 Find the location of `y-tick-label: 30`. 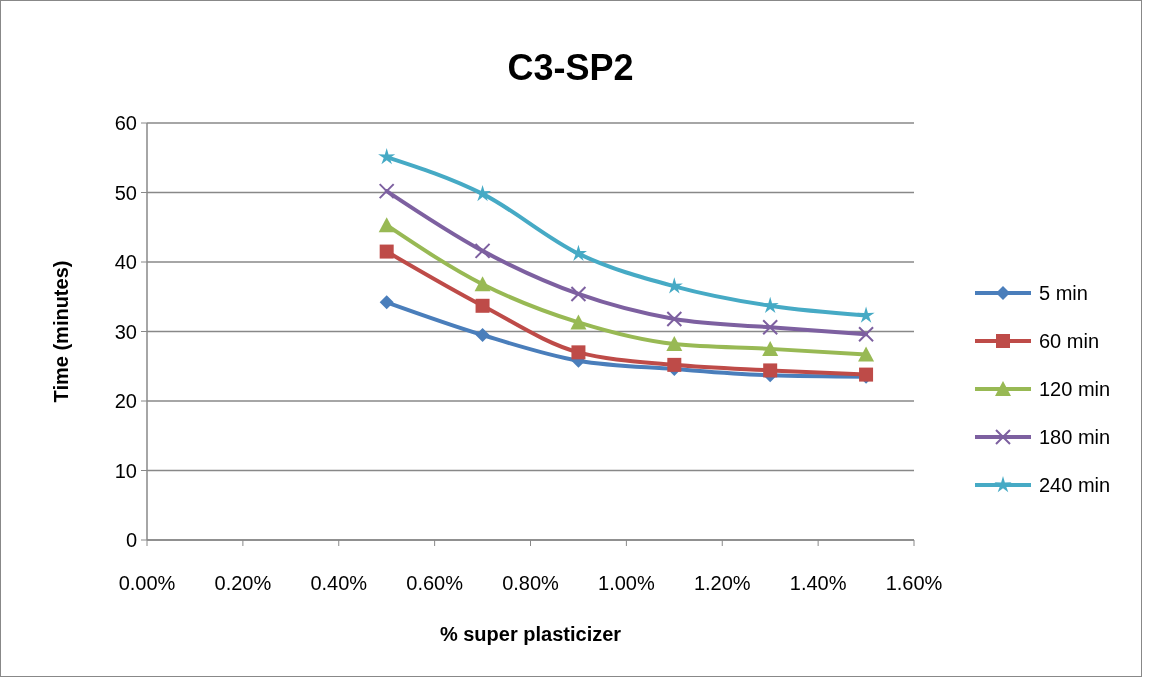

y-tick-label: 30 is located at coordinates (125, 331).